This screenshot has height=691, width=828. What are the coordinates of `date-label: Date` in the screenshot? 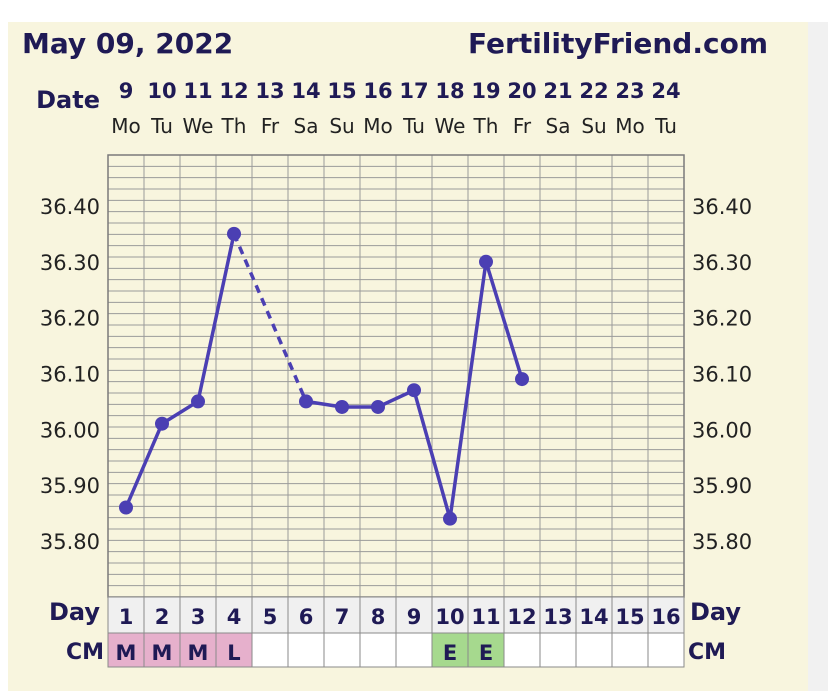 It's located at (68, 100).